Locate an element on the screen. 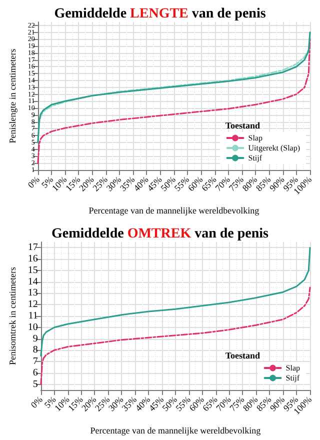  legend-label: Uitgerekt (Slap) is located at coordinates (274, 148).